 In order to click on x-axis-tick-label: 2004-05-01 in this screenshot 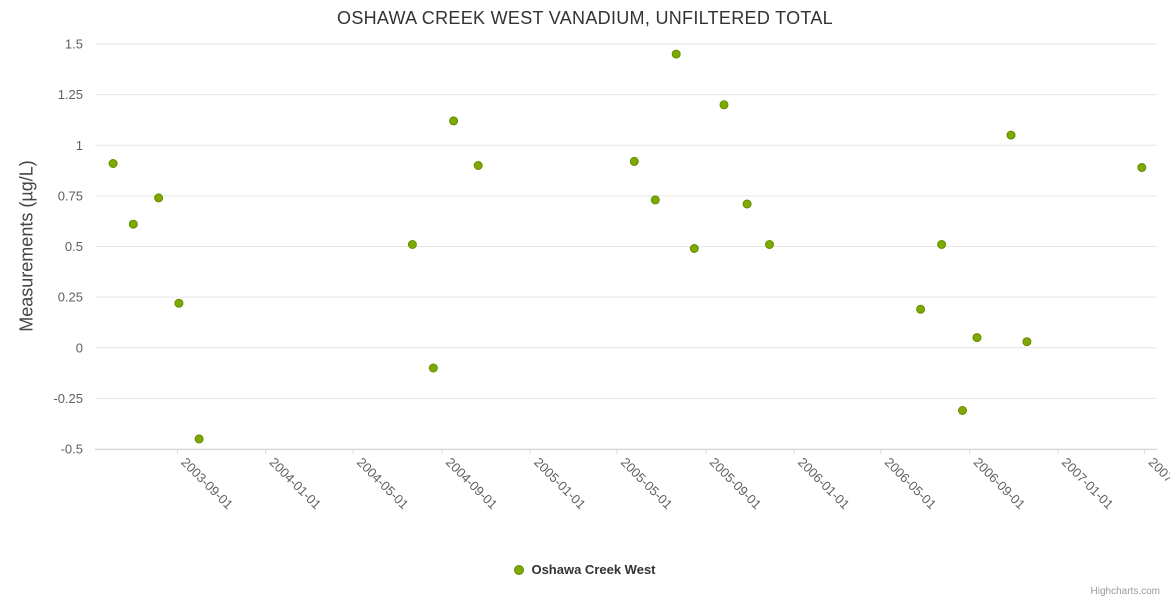, I will do `click(383, 484)`.